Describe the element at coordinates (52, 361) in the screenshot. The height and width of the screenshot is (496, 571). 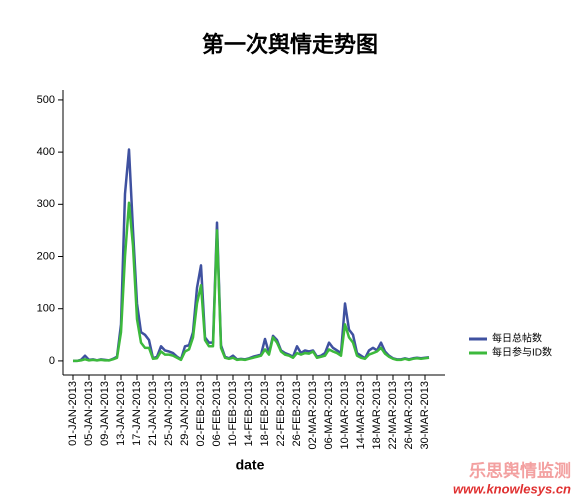
I see `y-tick-label: 0` at that location.